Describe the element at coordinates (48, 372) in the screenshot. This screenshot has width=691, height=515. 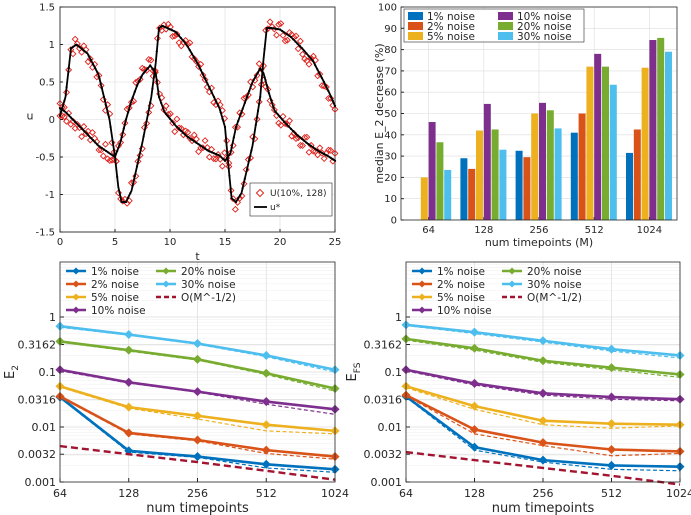
I see `y-tick-label: 0.1` at that location.